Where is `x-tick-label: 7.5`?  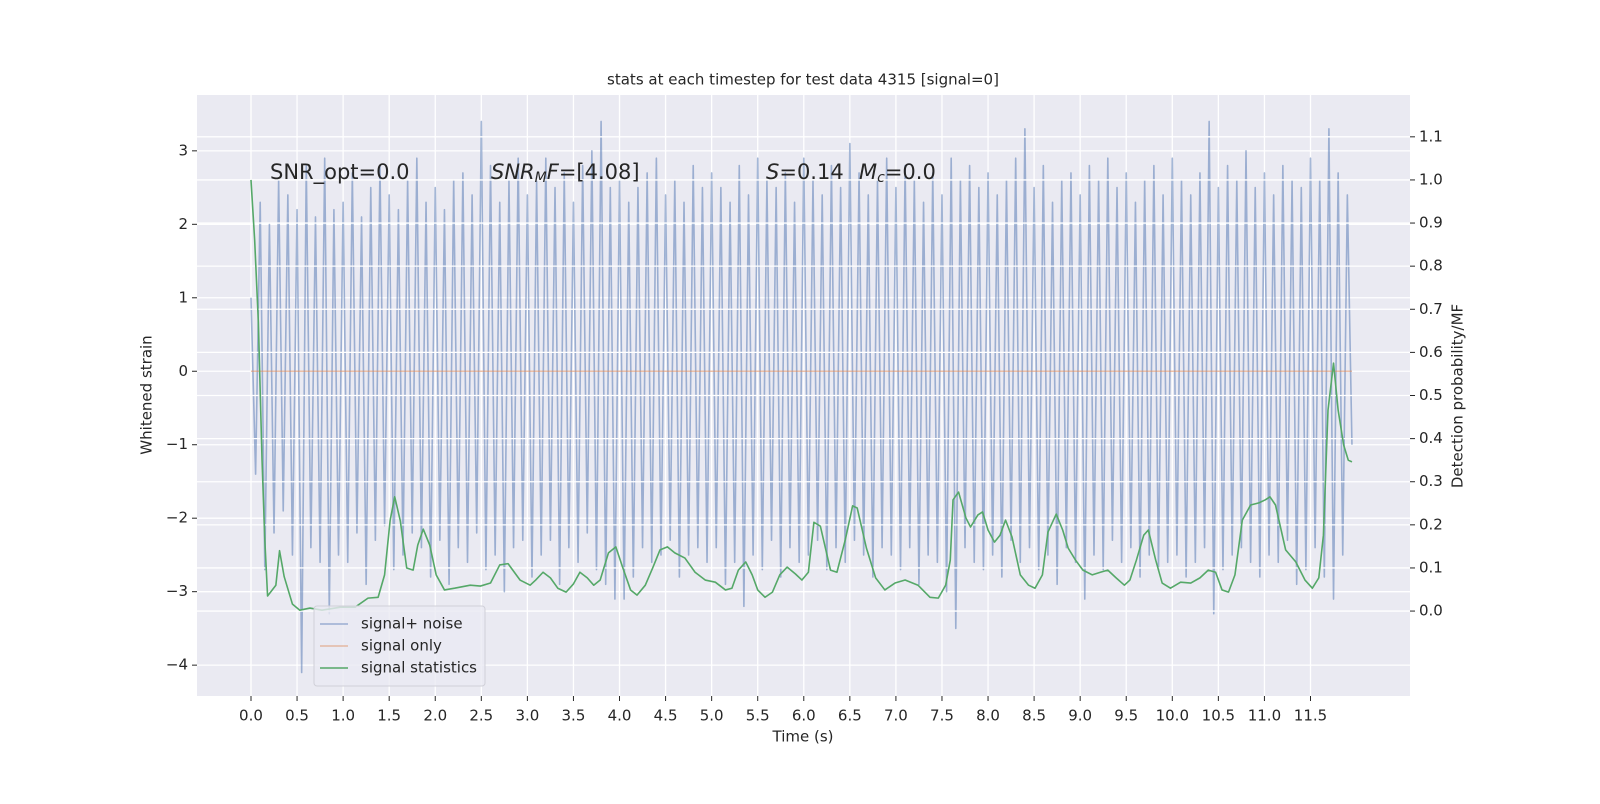 x-tick-label: 7.5 is located at coordinates (942, 716).